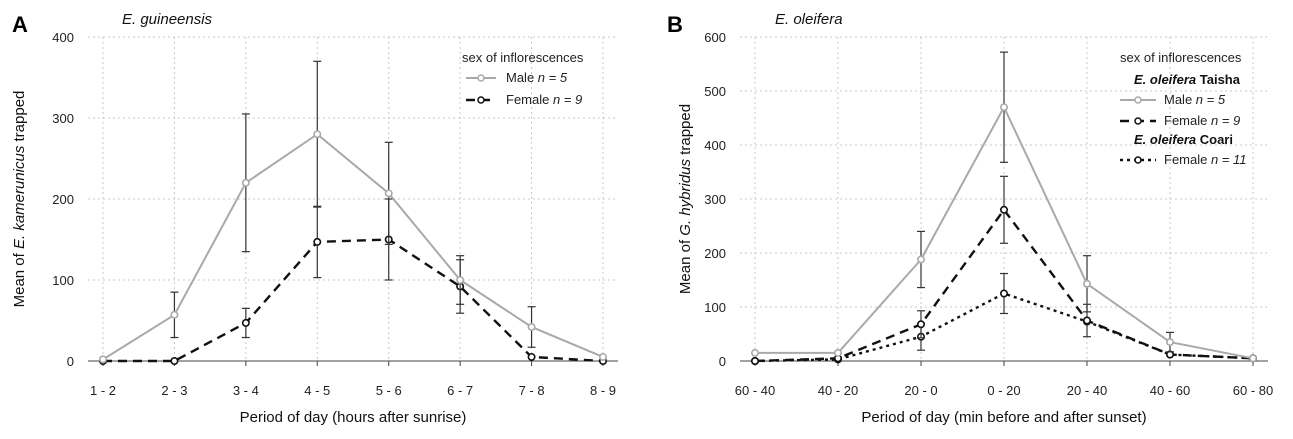  I want to click on legend-group-site: Taisha, so click(1218, 79).